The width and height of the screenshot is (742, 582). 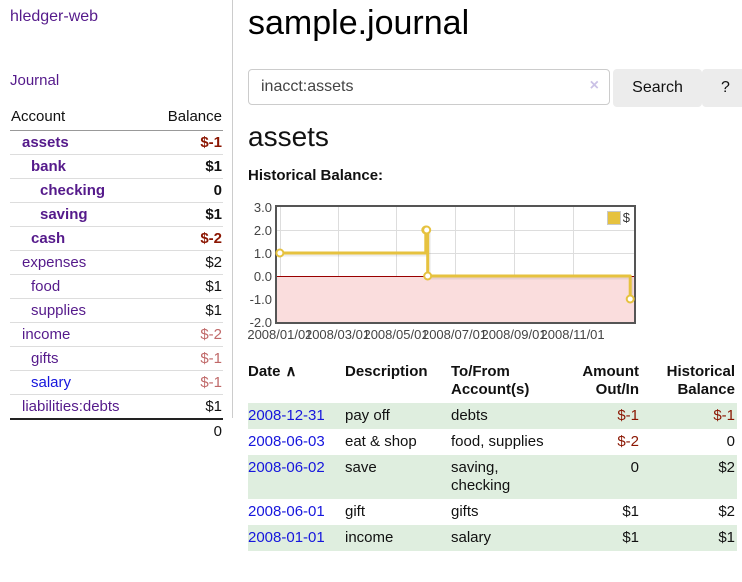 What do you see at coordinates (81, 334) in the screenshot?
I see `account-name-cell: income` at bounding box center [81, 334].